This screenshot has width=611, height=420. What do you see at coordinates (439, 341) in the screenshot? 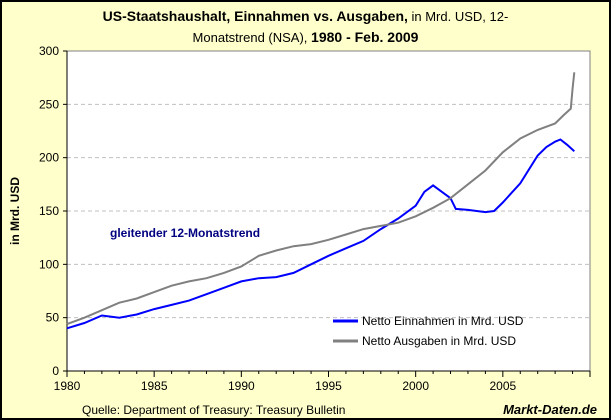
I see `legend-label: Netto Ausgaben in Mrd. USD` at bounding box center [439, 341].